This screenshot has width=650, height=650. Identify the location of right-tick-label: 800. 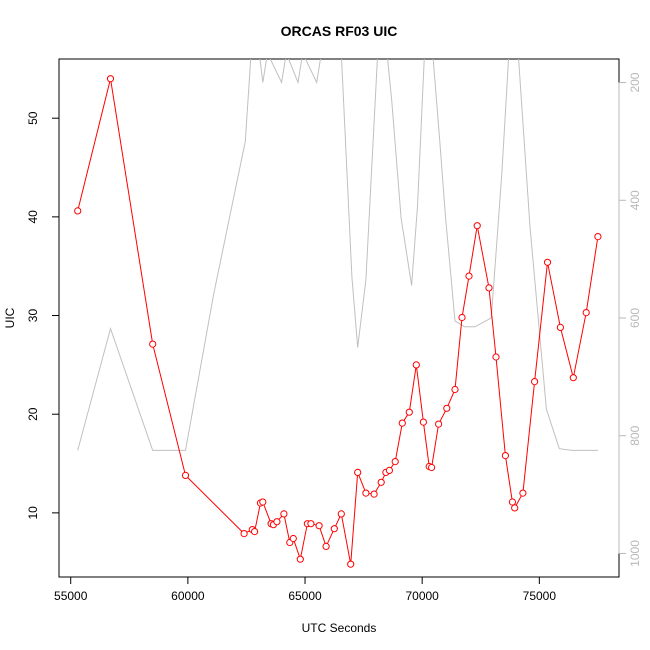
(635, 435).